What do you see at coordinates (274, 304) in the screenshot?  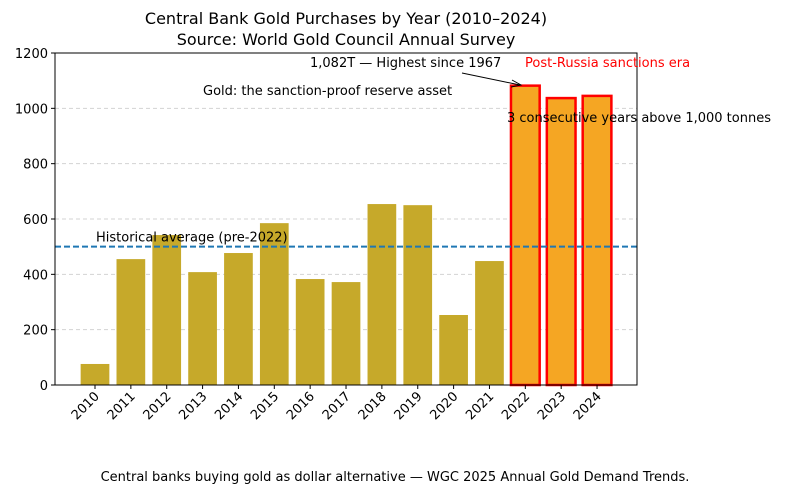 I see `bar-2015` at bounding box center [274, 304].